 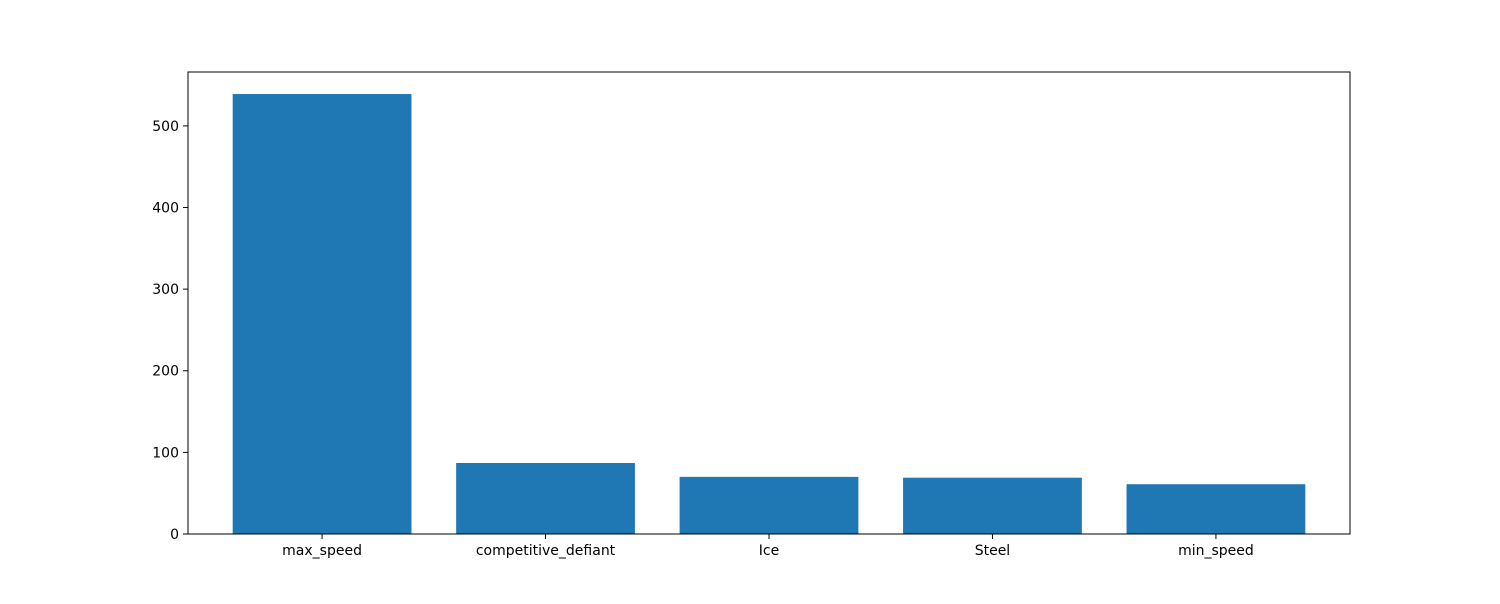 What do you see at coordinates (545, 498) in the screenshot?
I see `bar-competitive_defiant` at bounding box center [545, 498].